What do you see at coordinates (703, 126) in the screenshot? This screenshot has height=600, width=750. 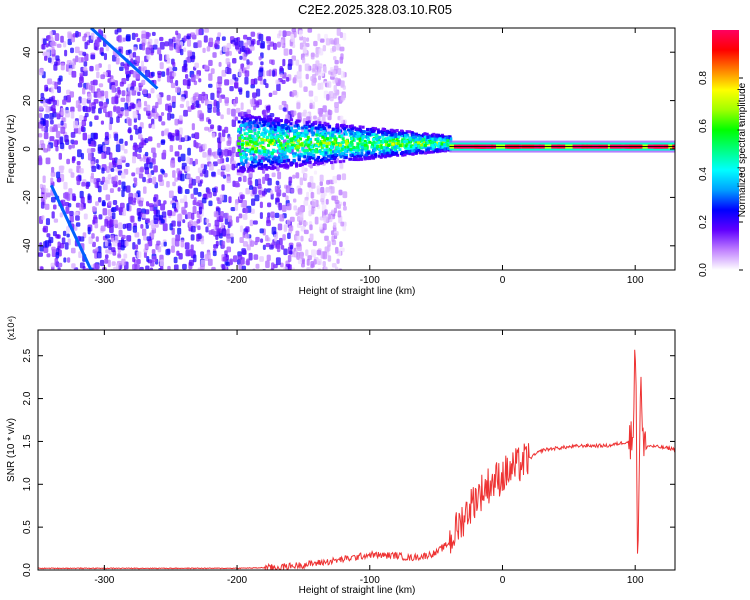 I see `colorbar-tick-label: 0.6` at bounding box center [703, 126].